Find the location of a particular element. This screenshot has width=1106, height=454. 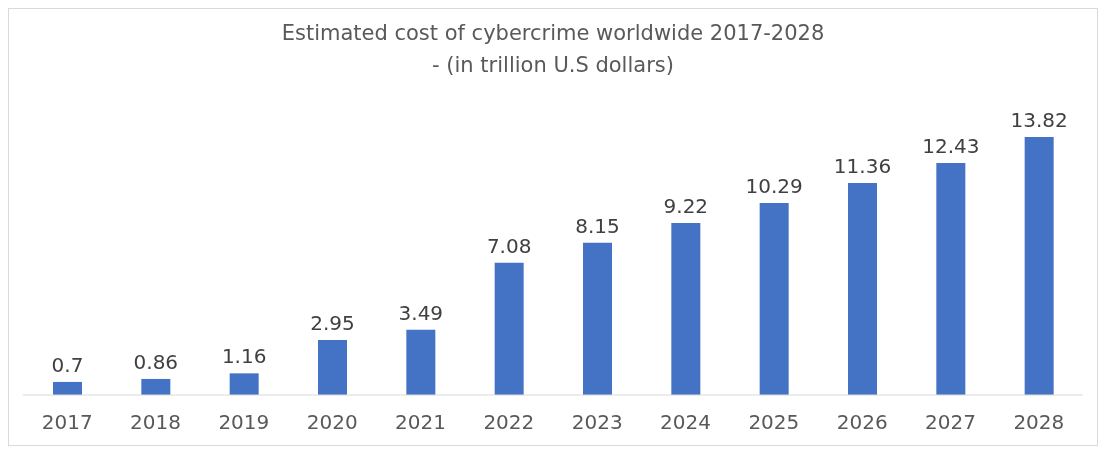

x-tick-label: 2018 is located at coordinates (155, 422).